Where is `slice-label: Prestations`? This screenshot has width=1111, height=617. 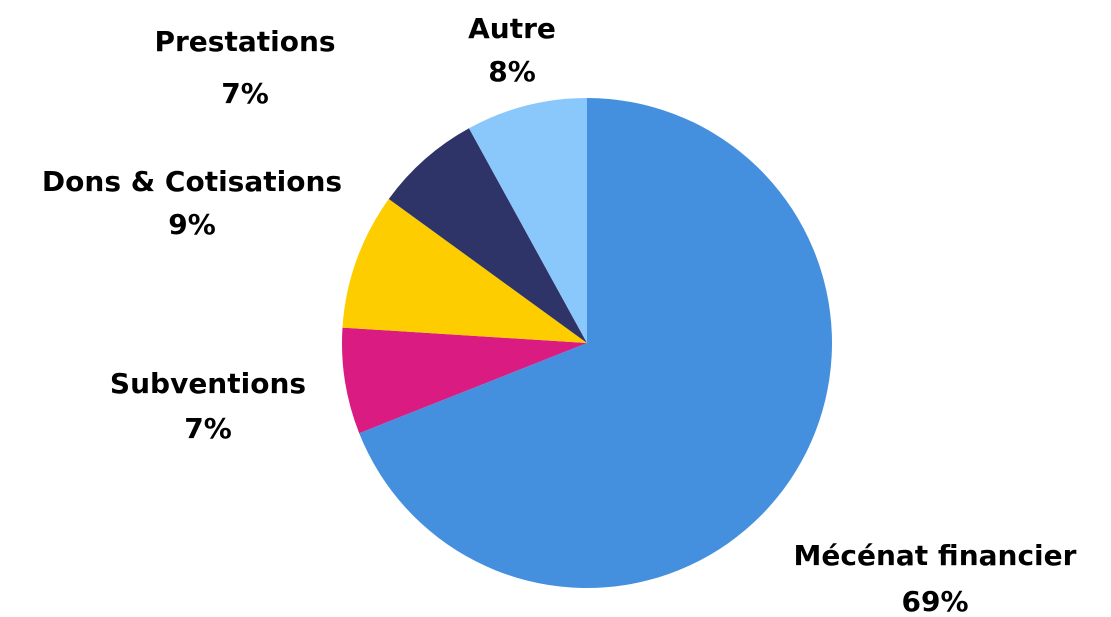
slice-label: Prestations is located at coordinates (244, 41).